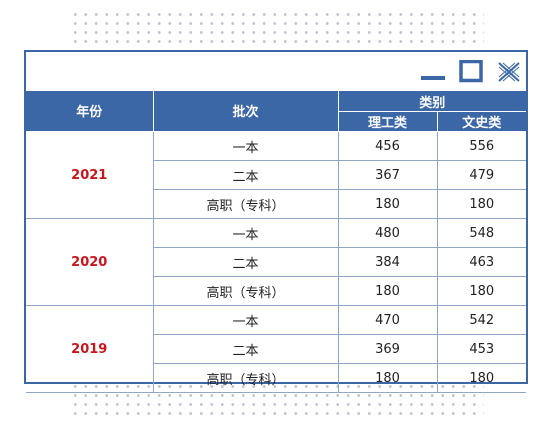 This screenshot has width=549, height=423. I want to click on maximize-icon, so click(471, 72).